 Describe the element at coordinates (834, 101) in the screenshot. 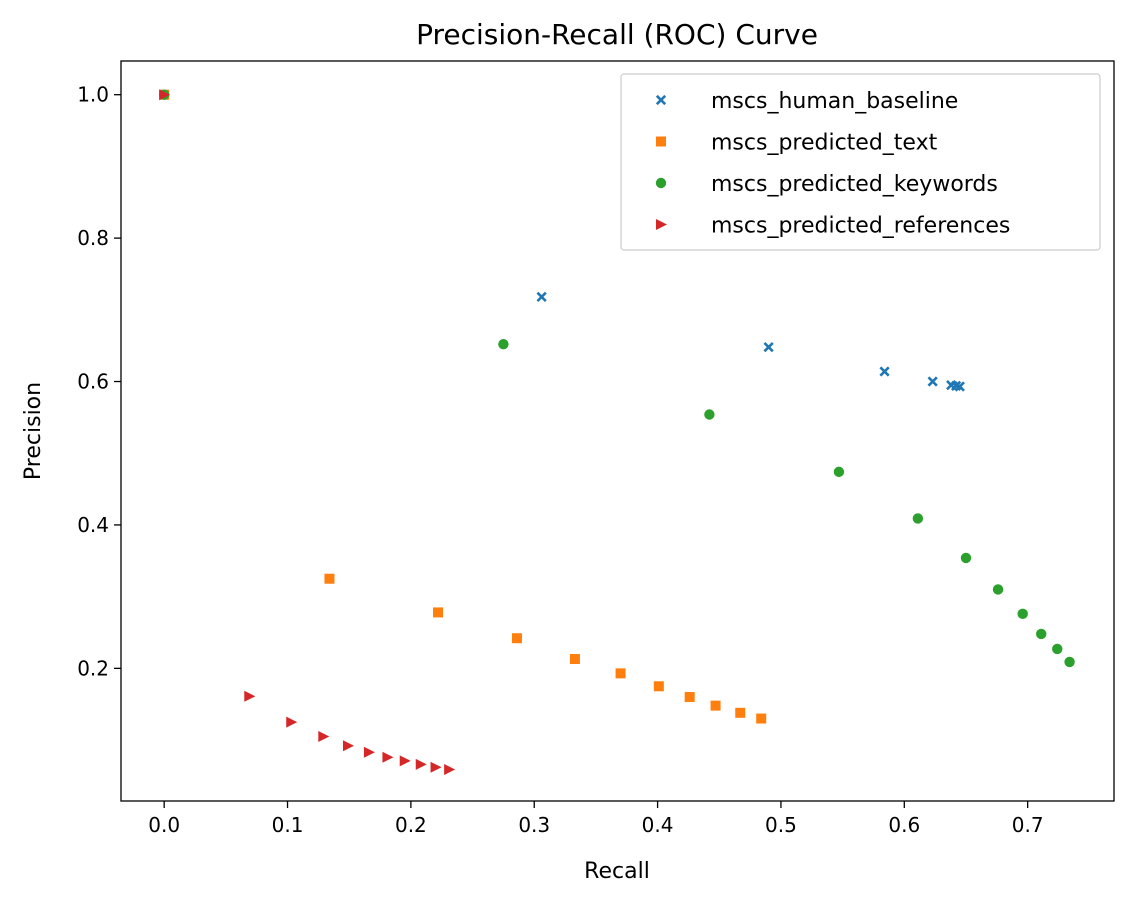

I see `legend-label: mscs_human_baseline` at that location.